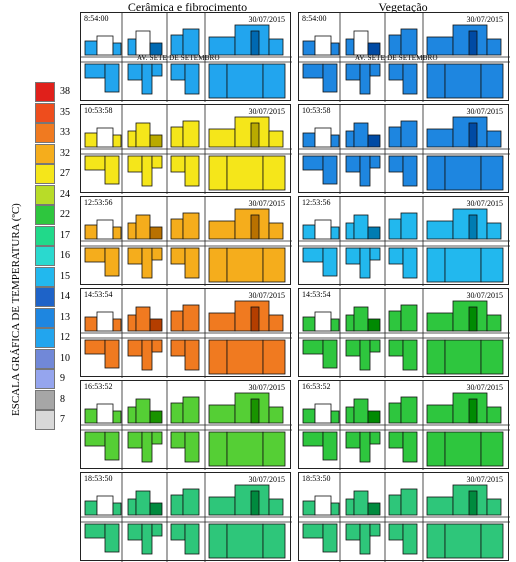  I want to click on timestamp-label: 16:53:52, so click(316, 386).